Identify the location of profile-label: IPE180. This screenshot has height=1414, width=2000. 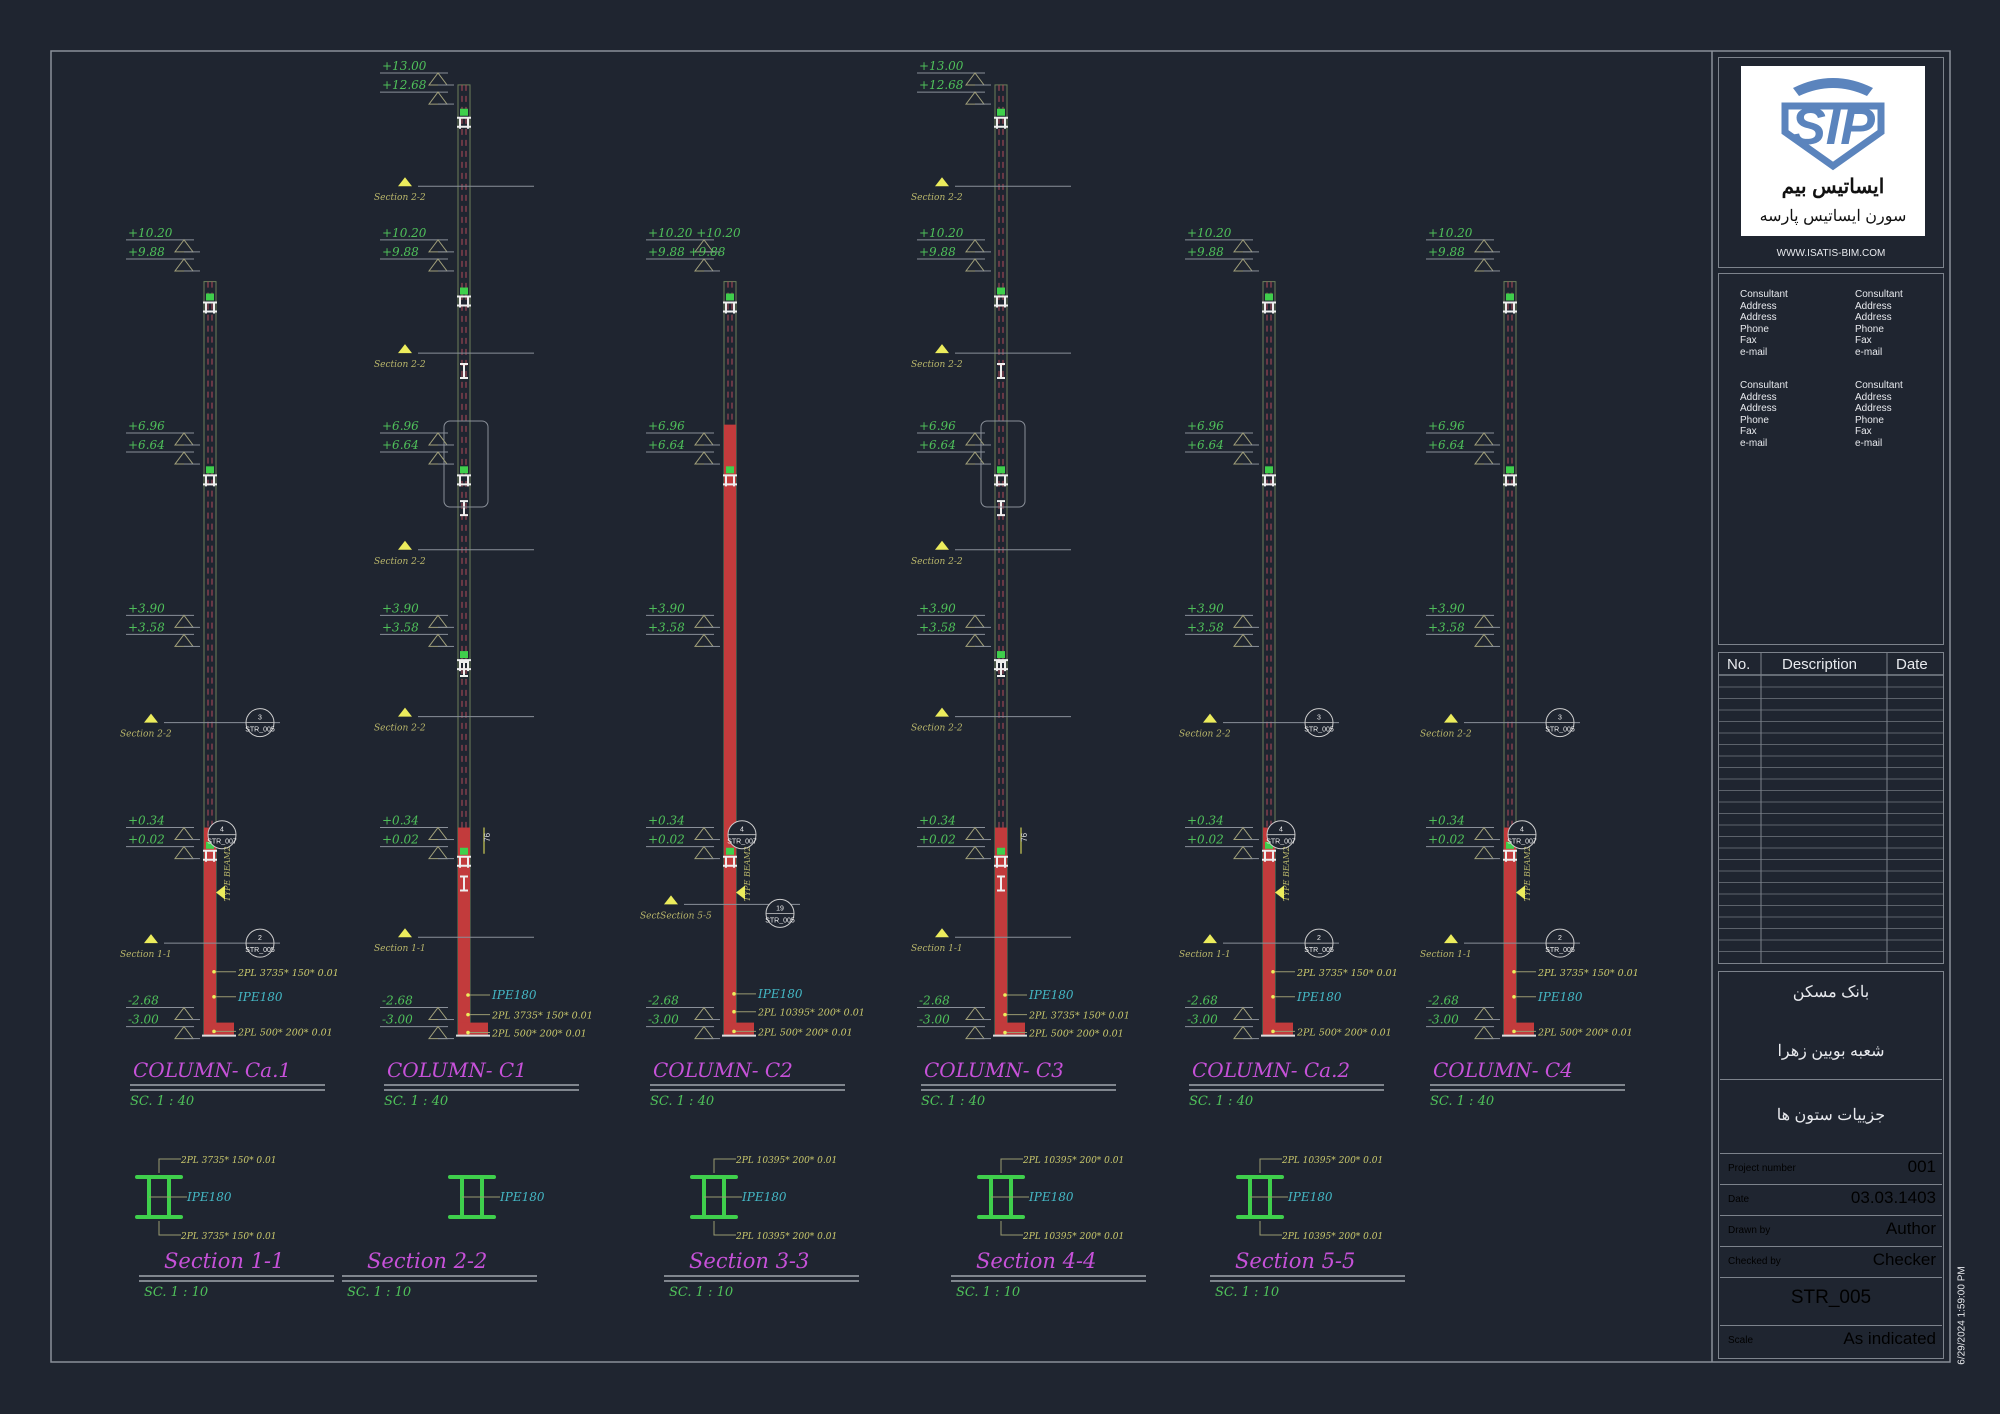
(260, 997).